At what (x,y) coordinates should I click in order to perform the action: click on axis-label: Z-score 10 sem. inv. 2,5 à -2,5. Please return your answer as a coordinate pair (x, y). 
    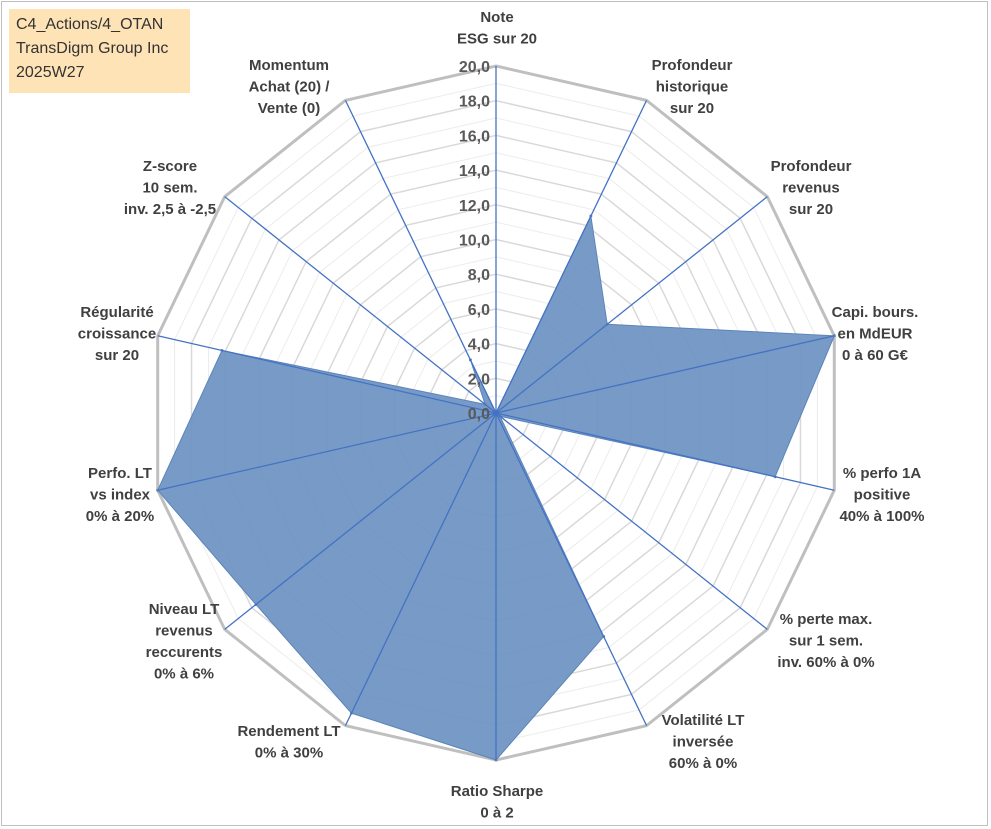
    Looking at the image, I should click on (170, 188).